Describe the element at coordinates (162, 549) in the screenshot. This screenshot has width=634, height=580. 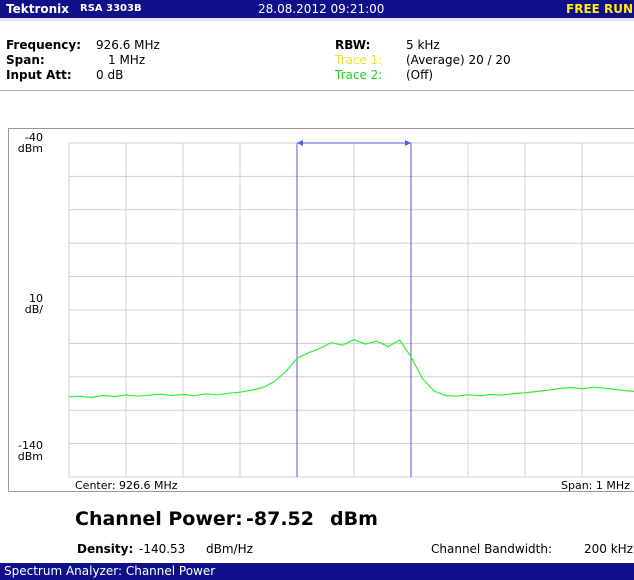
I see `value: -140.53` at that location.